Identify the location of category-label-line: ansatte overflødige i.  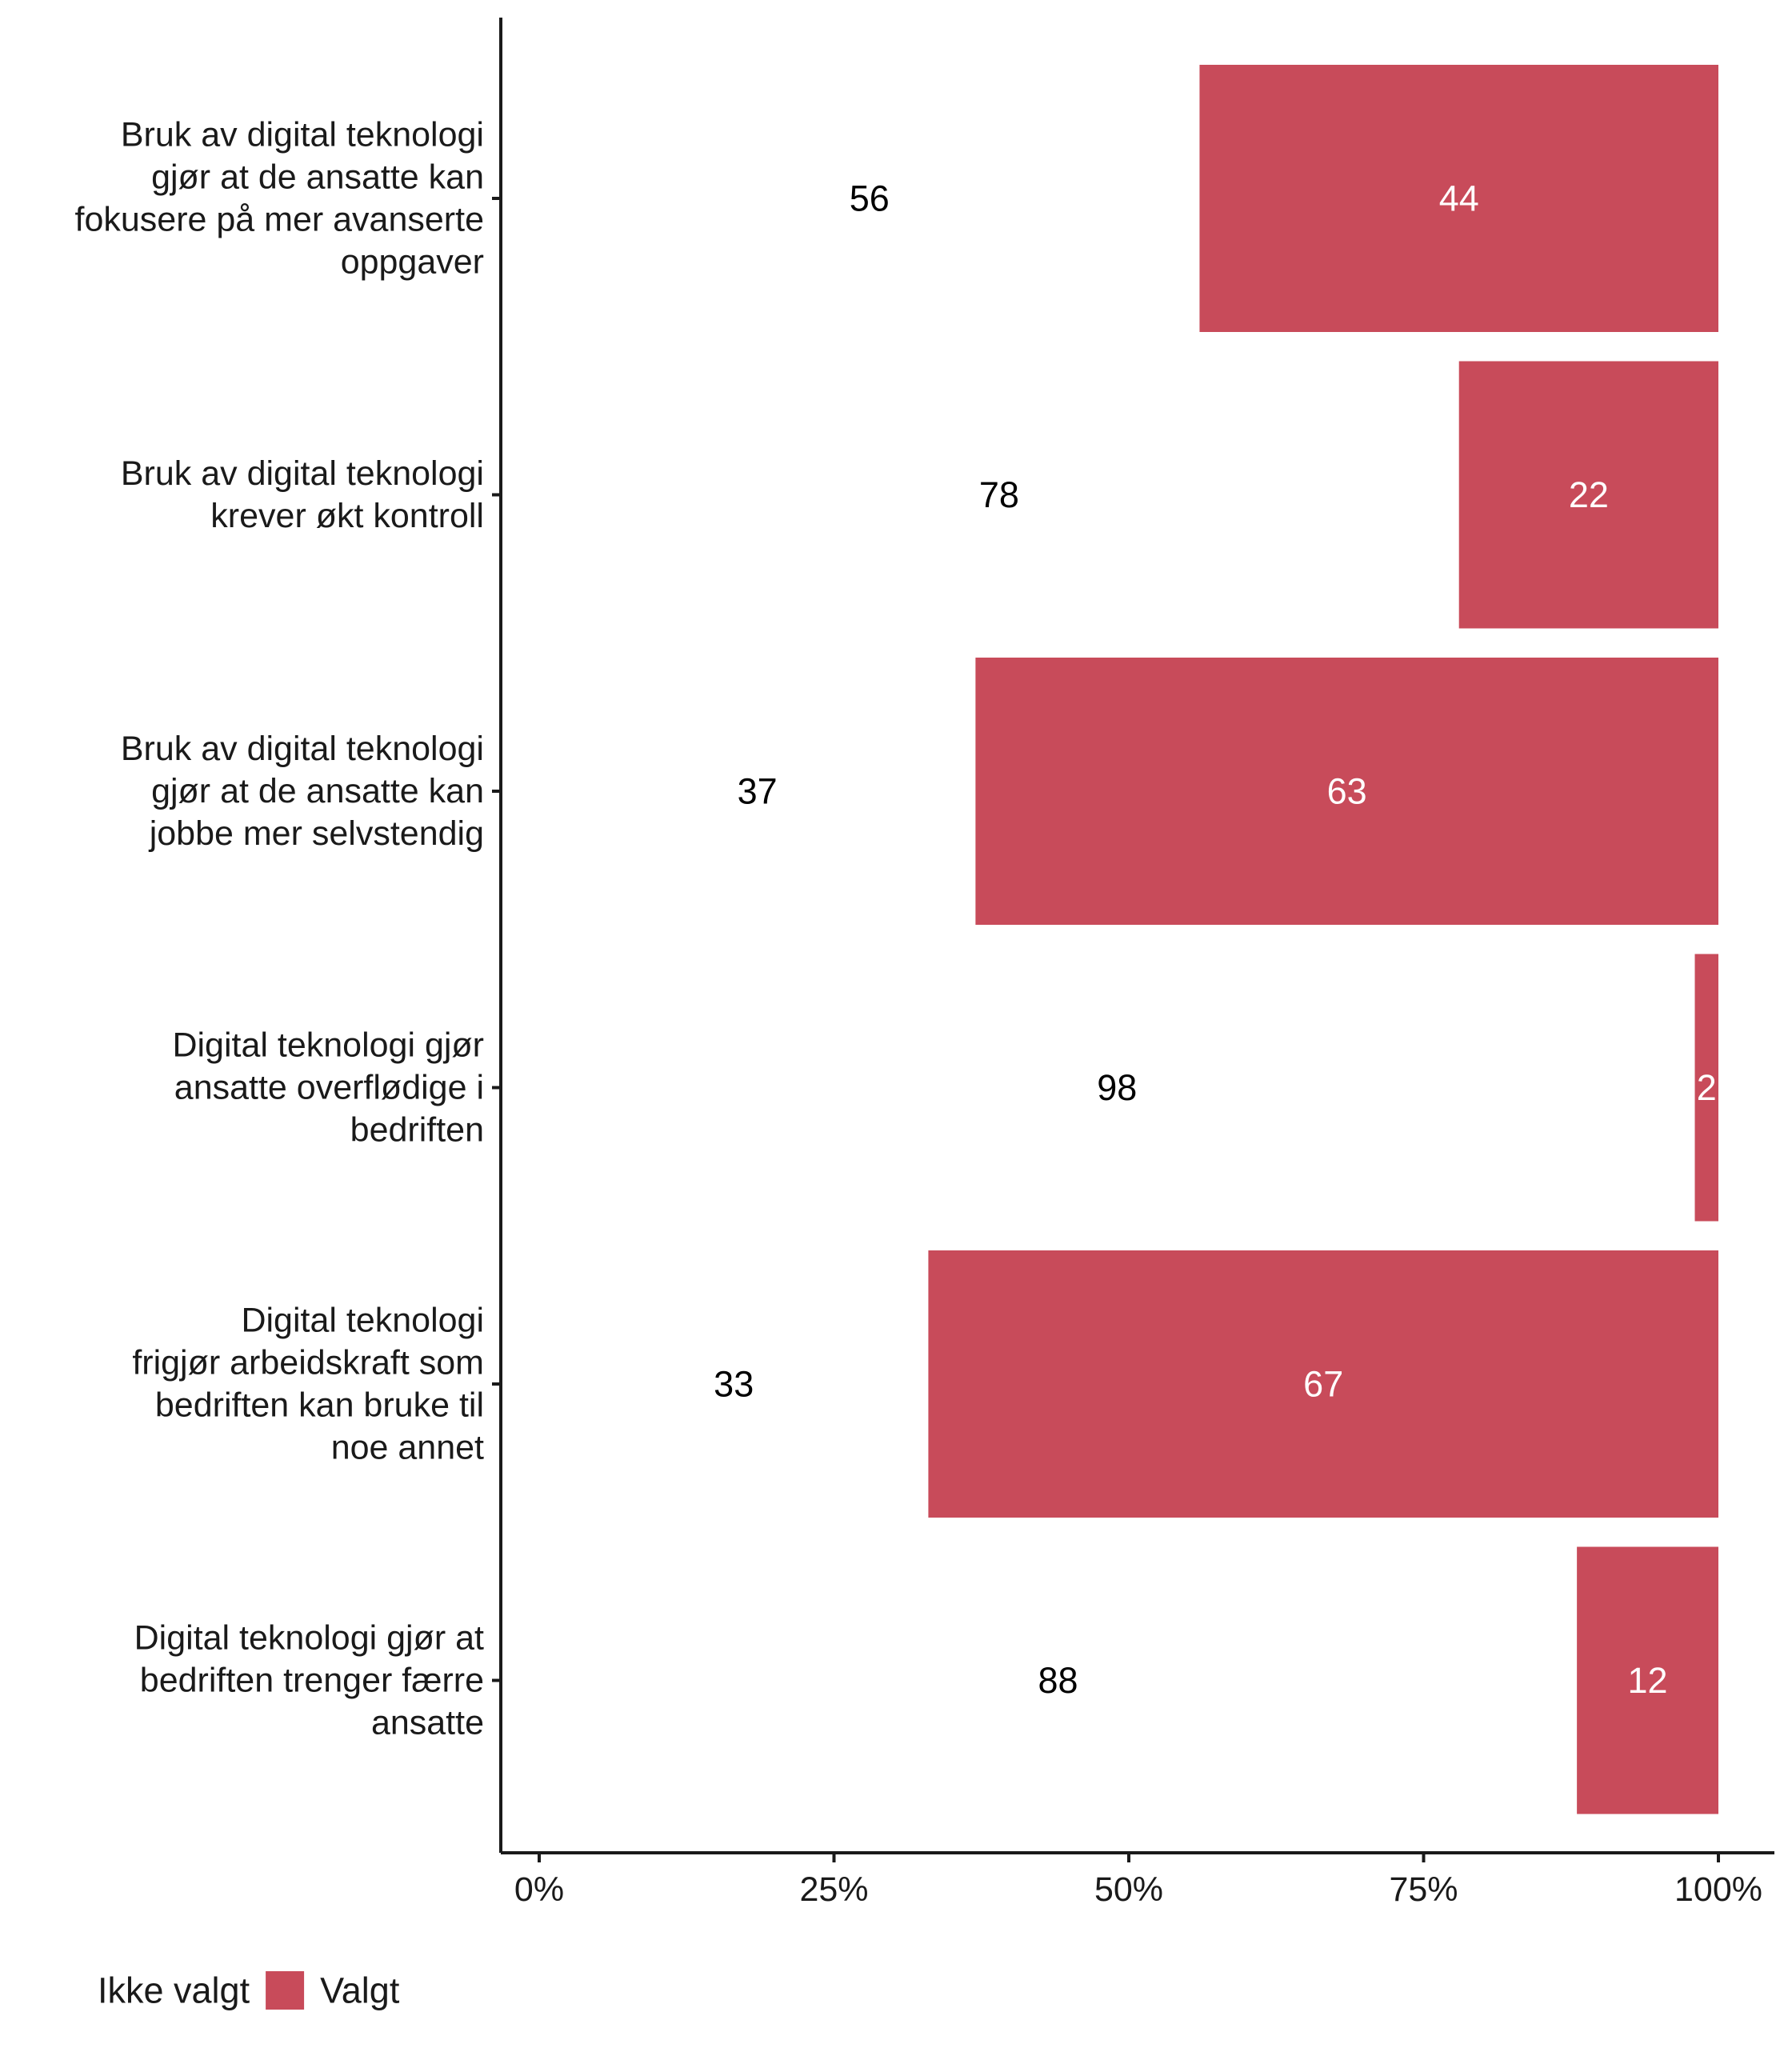
(329, 1088).